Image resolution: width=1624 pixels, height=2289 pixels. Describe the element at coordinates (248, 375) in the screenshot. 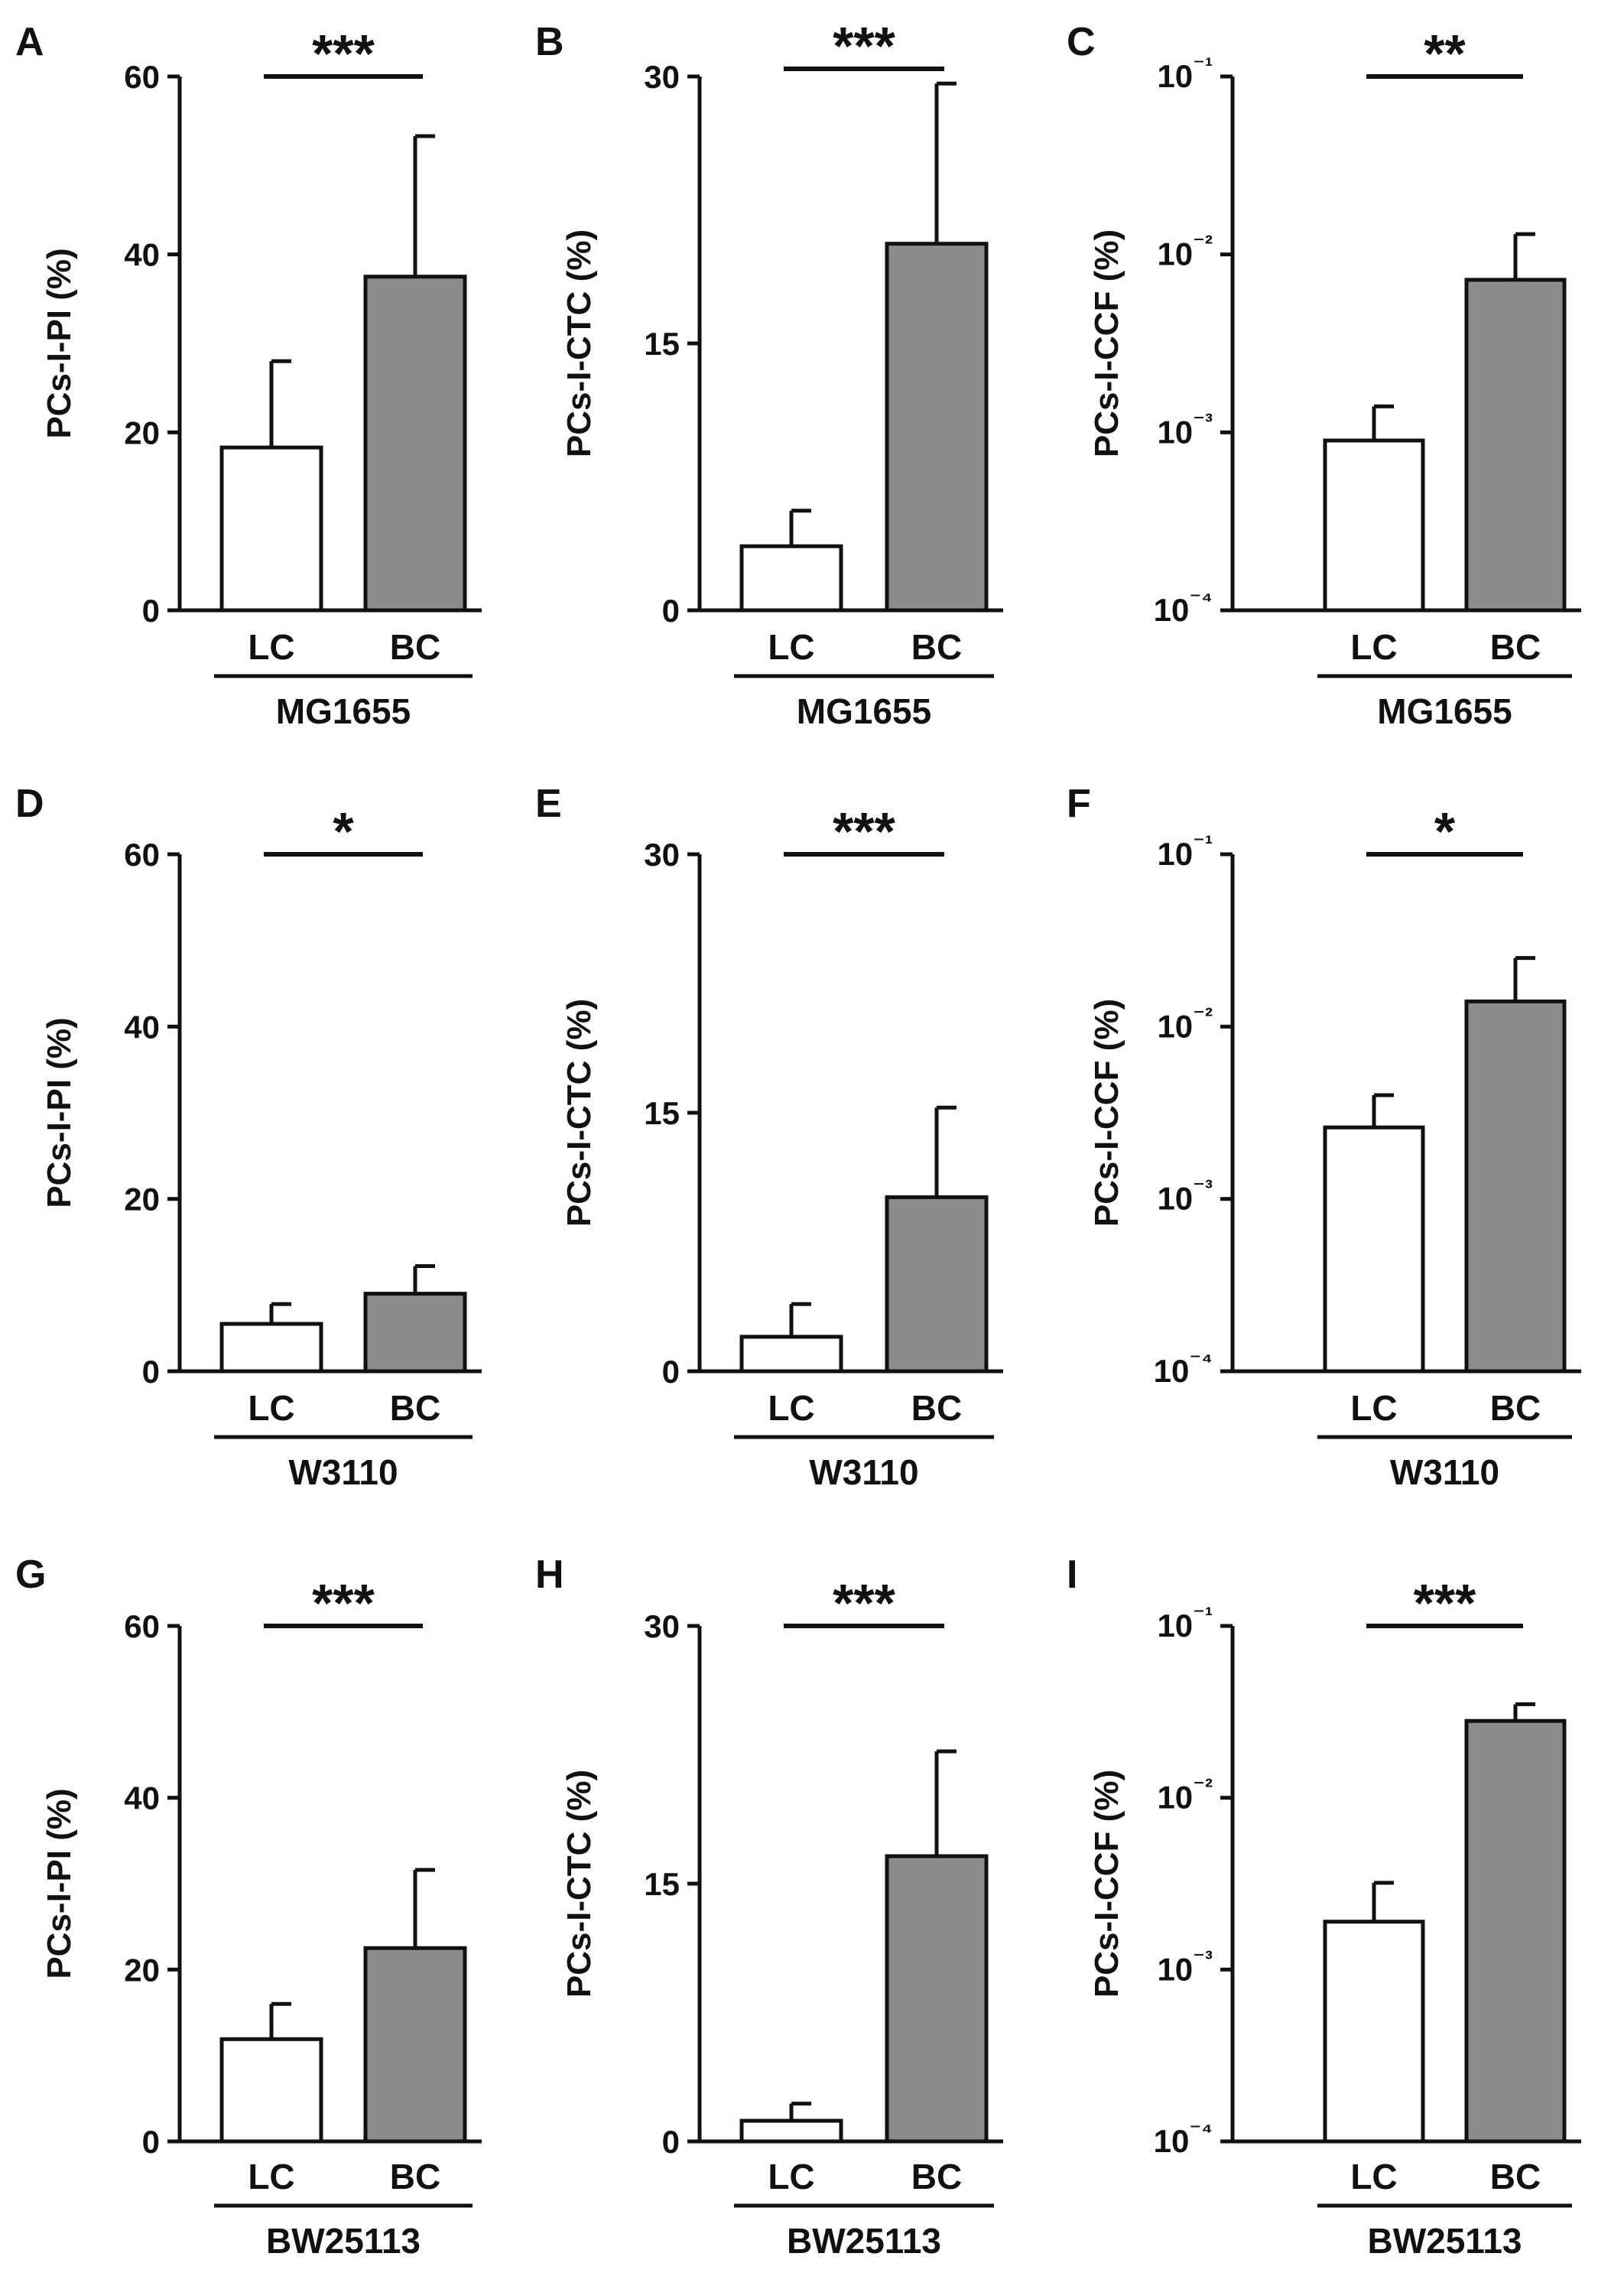

I see `panel-a: A 0 20 40 60 PCs-I-PI (%) LC BC *** MG1655` at that location.